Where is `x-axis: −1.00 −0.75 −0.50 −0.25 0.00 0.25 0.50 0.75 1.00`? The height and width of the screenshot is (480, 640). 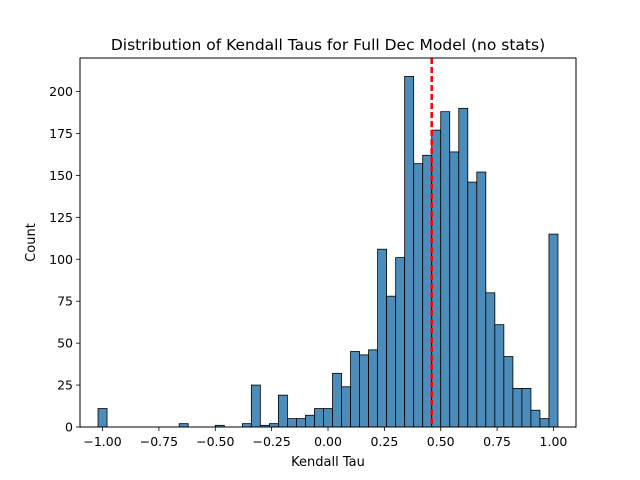 x-axis: −1.00 −0.75 −0.50 −0.25 0.00 0.25 0.50 0.75 1.00 is located at coordinates (325, 438).